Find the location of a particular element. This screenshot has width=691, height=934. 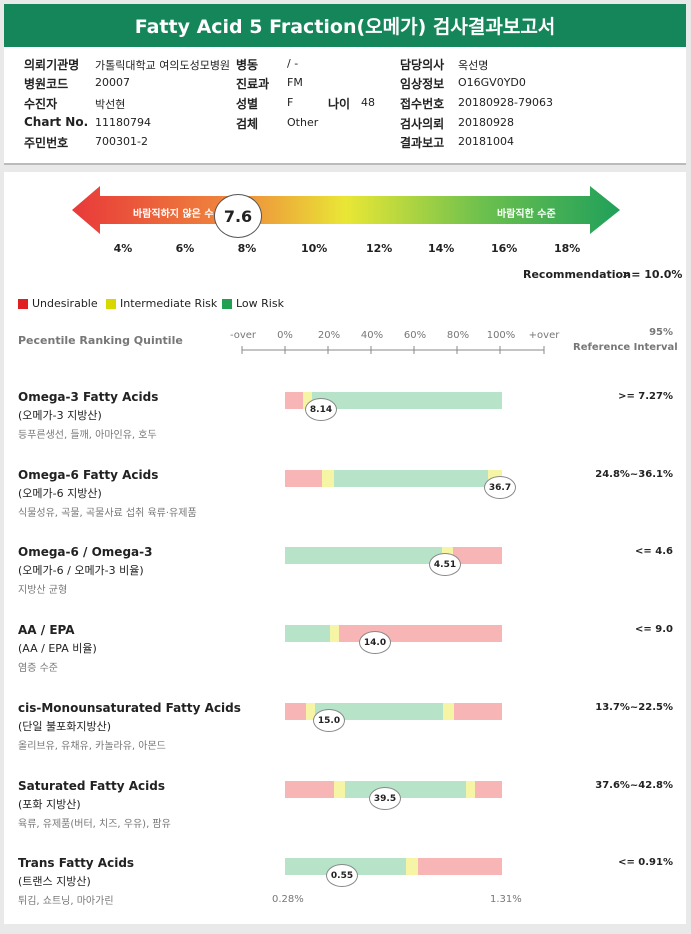

index-scale-label: 14% is located at coordinates (441, 248).